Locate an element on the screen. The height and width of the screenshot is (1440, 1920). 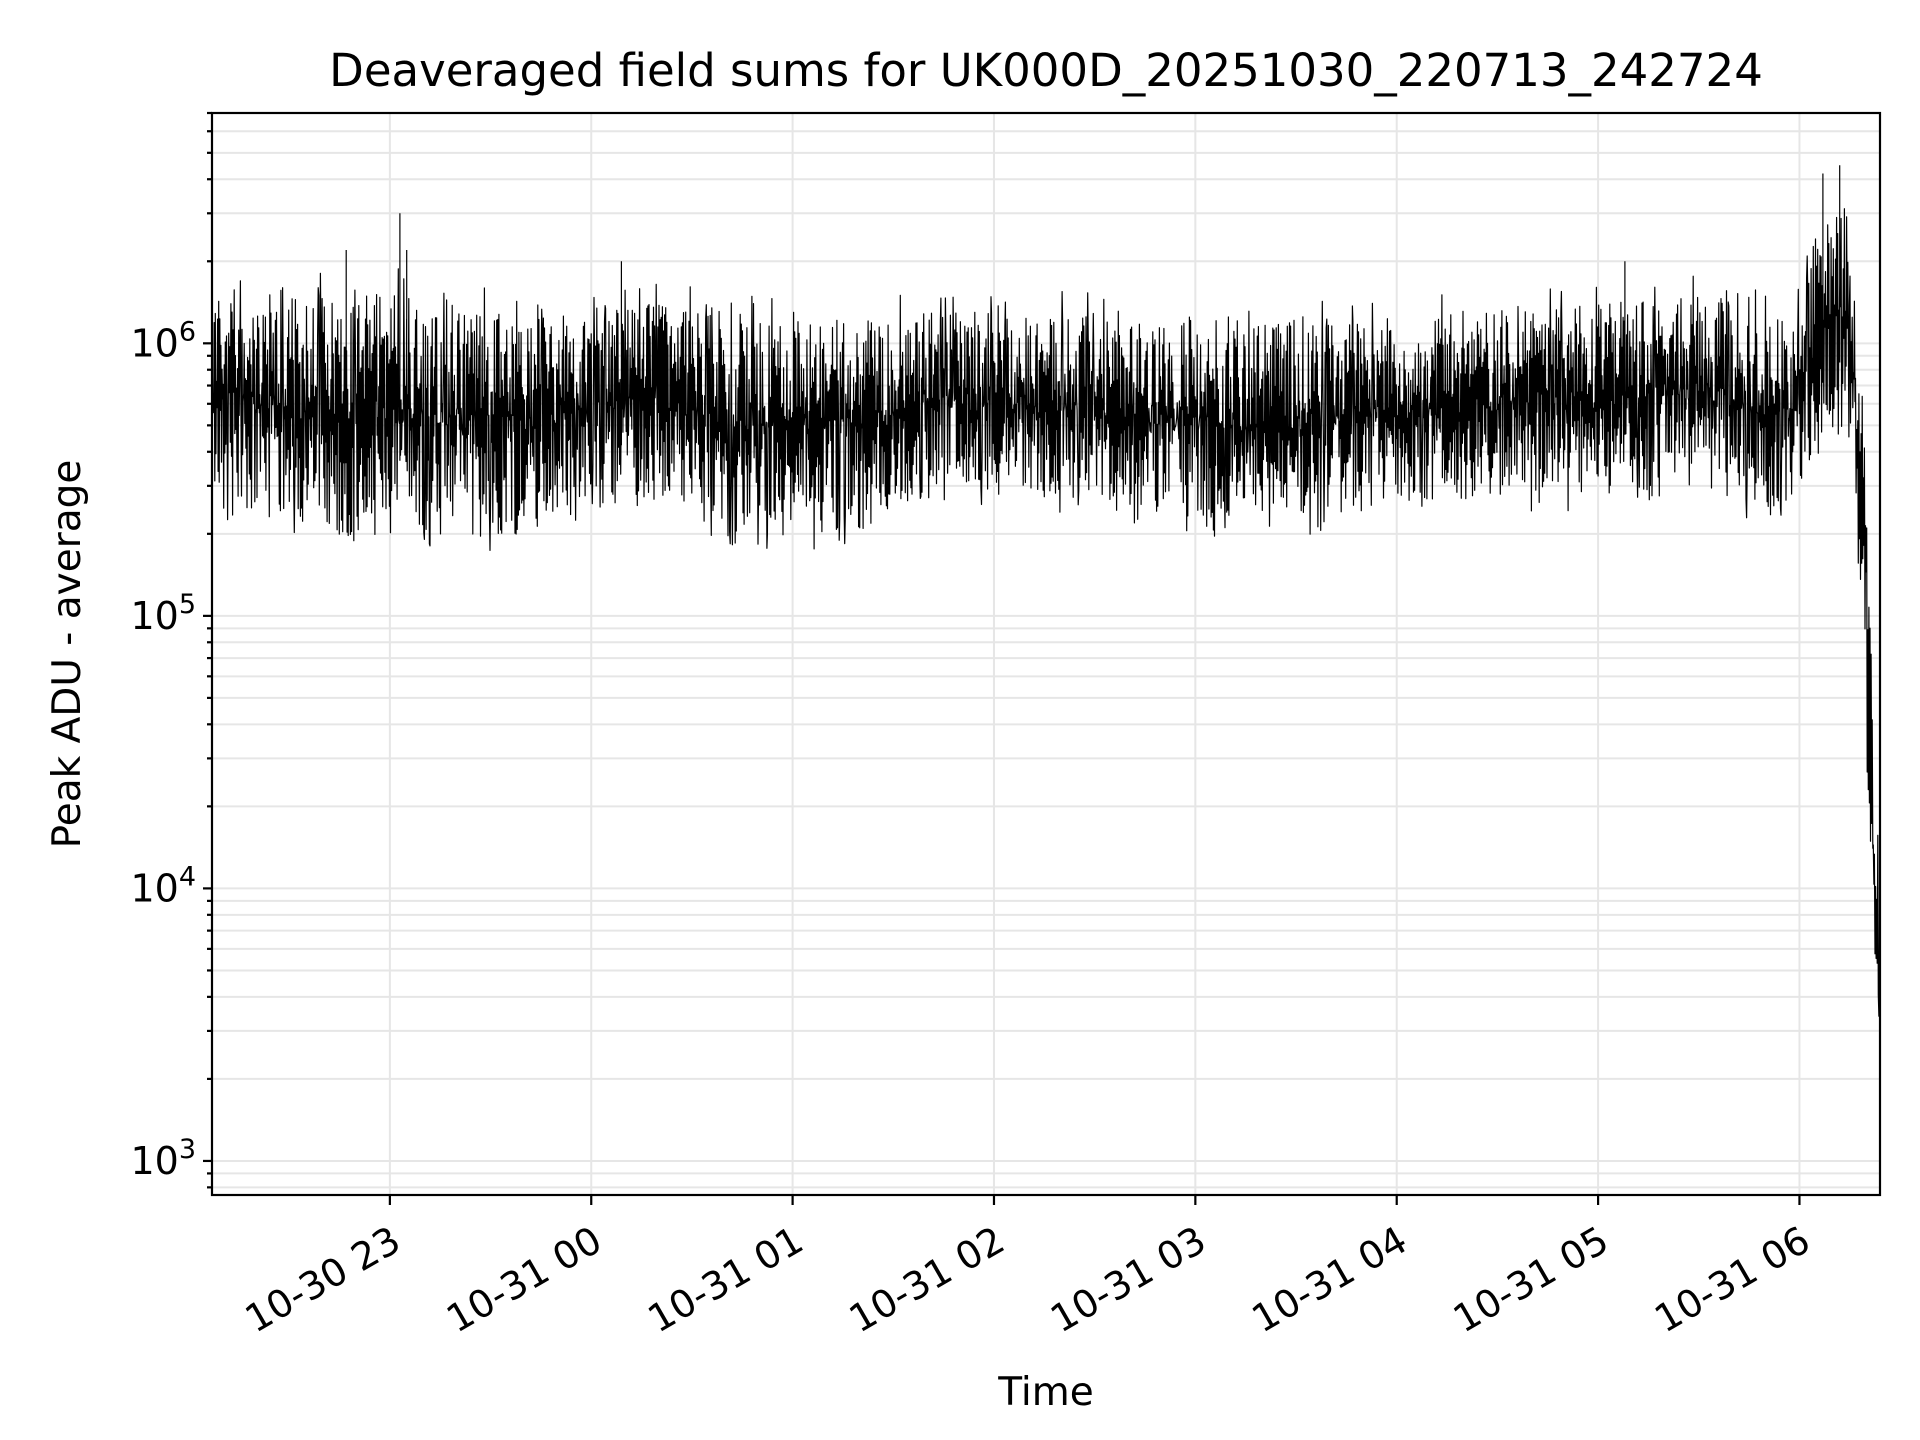
x-tick-label: 10-30 23 is located at coordinates (323, 1280).